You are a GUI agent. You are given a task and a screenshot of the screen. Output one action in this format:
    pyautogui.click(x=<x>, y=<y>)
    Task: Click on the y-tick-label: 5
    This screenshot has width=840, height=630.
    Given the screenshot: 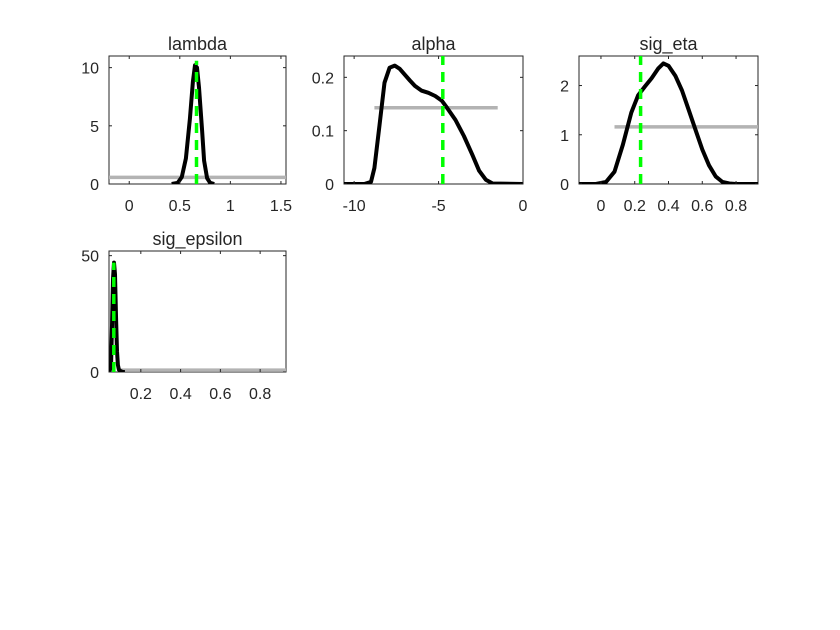 What is the action you would take?
    pyautogui.click(x=94, y=127)
    